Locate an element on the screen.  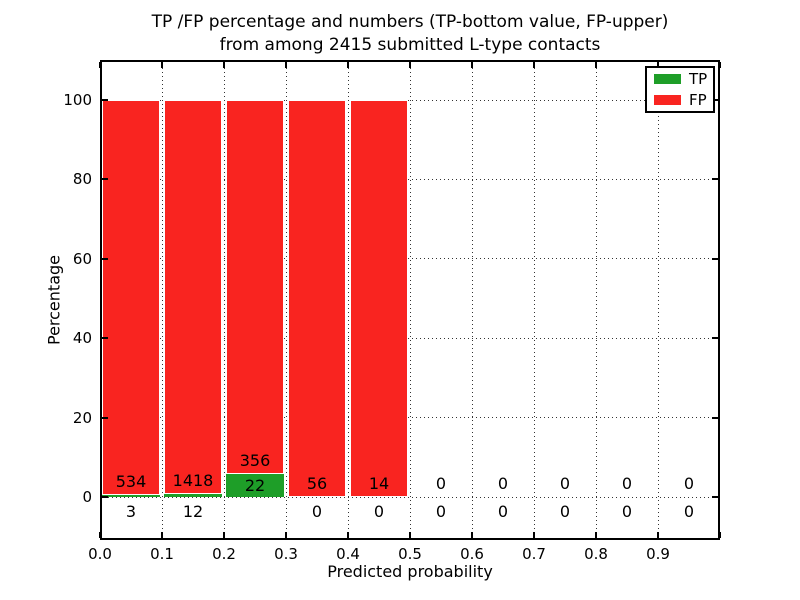
y-tick-label: 0 is located at coordinates (87, 497).